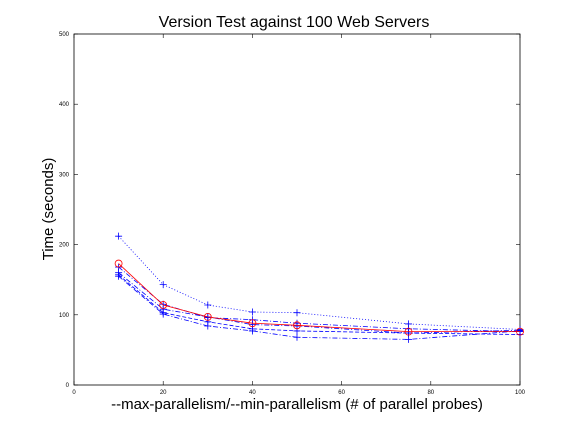  What do you see at coordinates (68, 386) in the screenshot?
I see `y-tick-label: 0` at bounding box center [68, 386].